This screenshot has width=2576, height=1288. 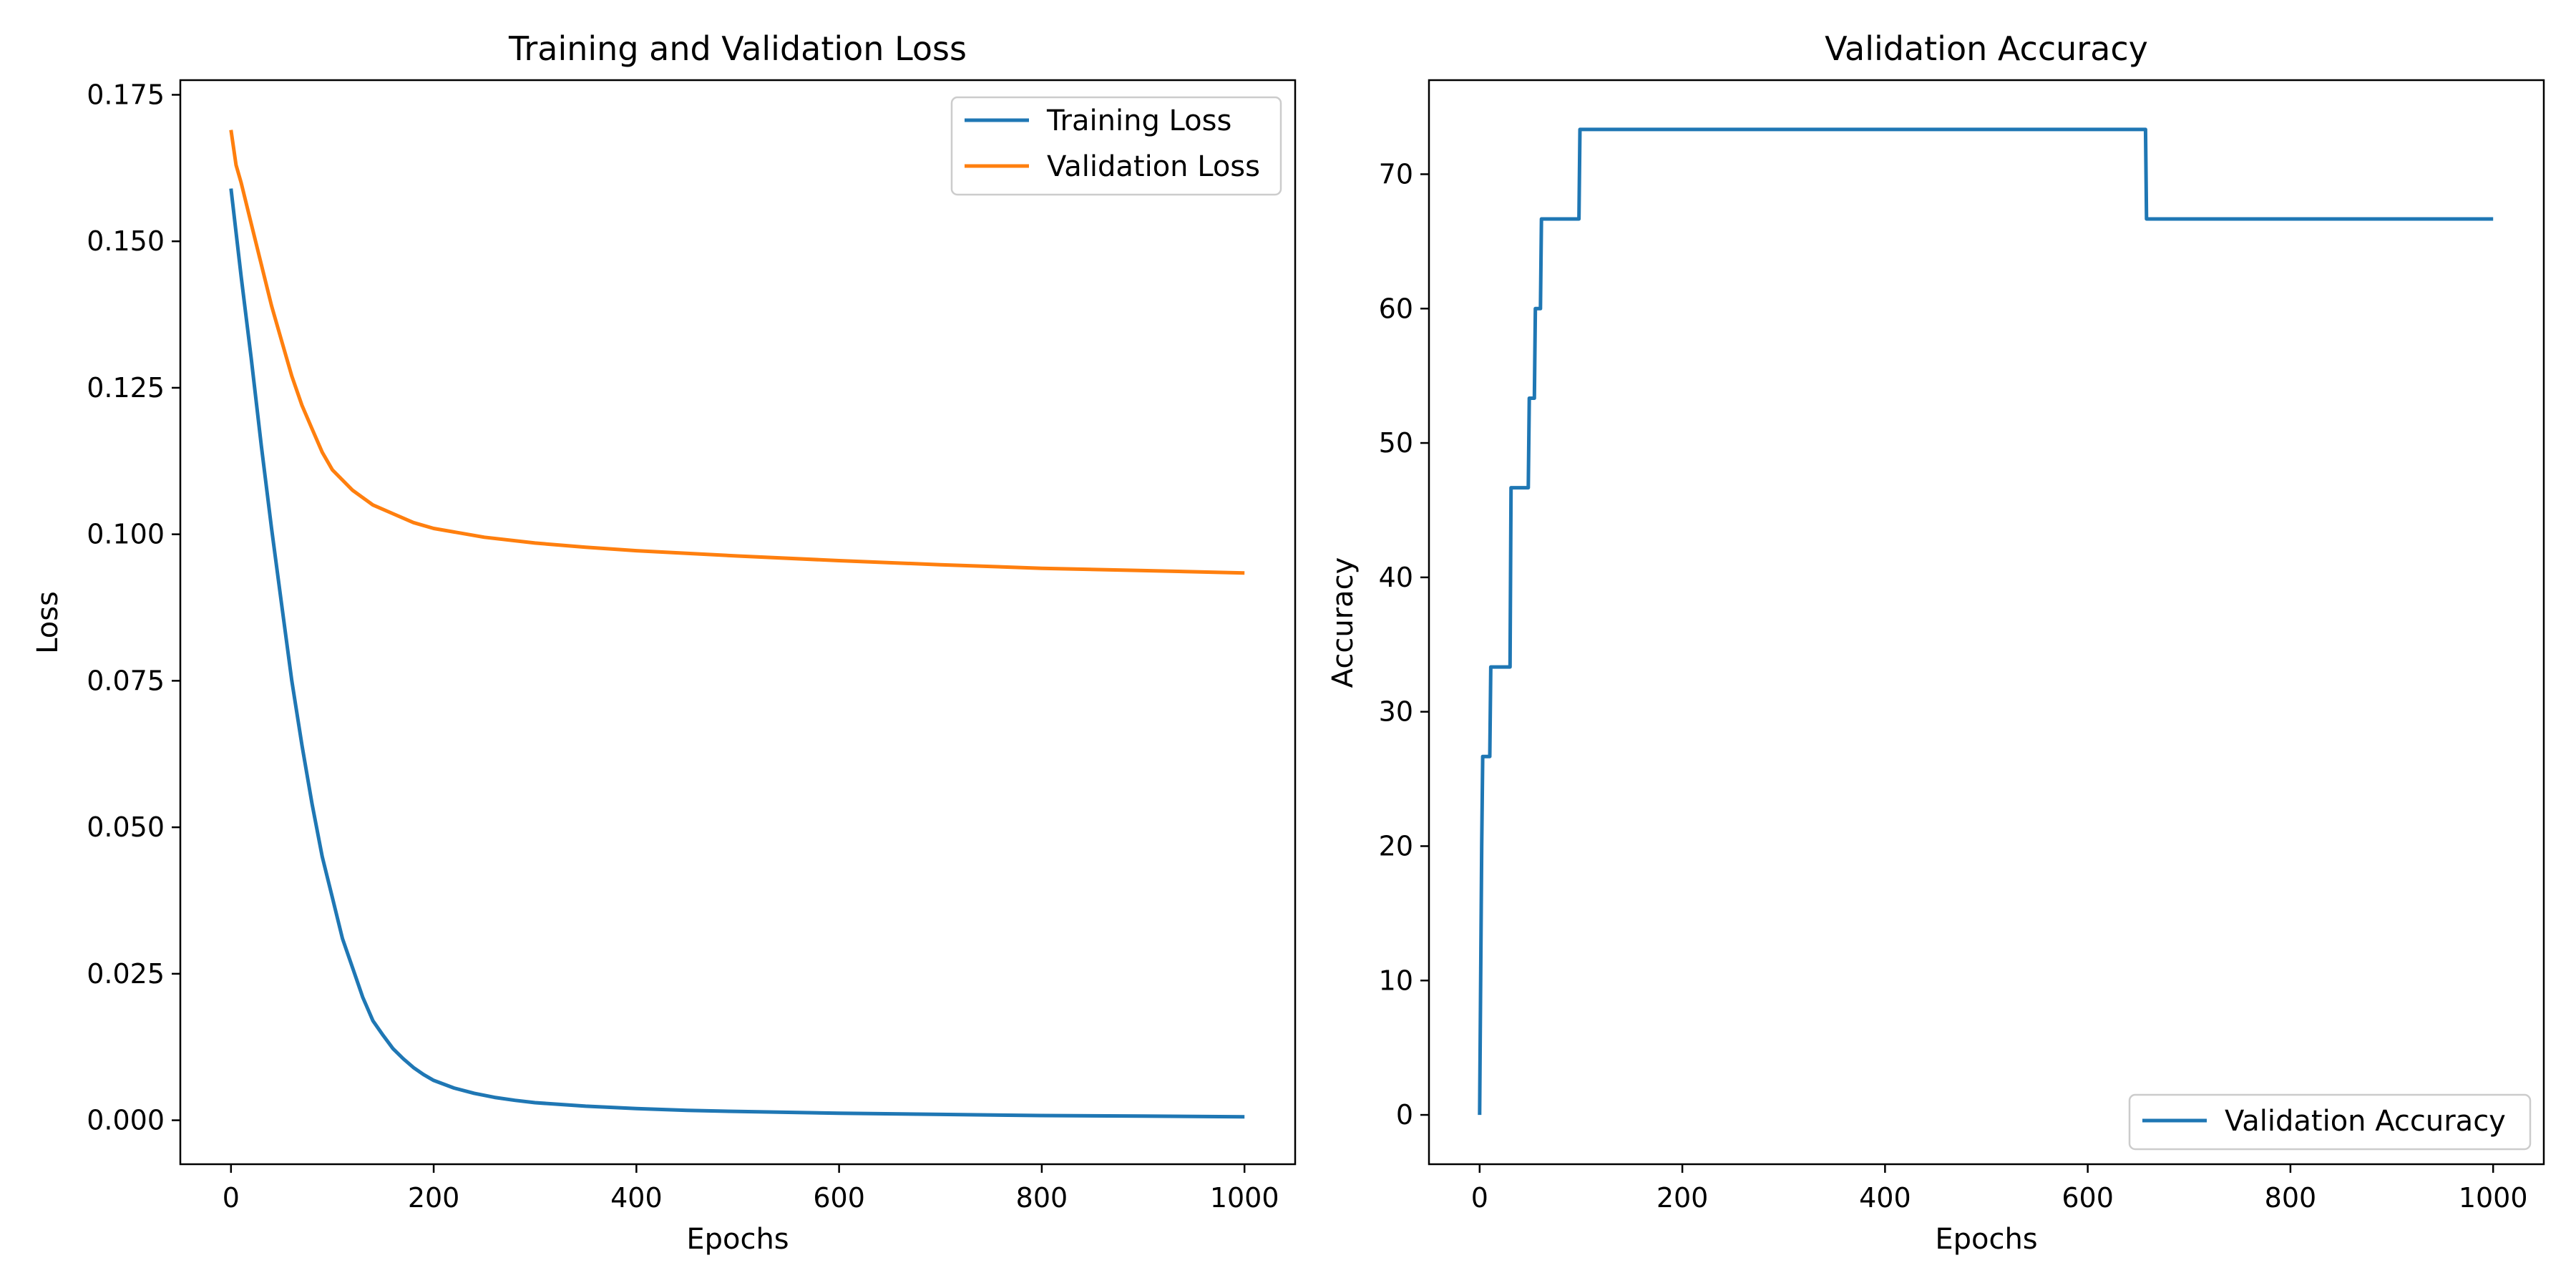 What do you see at coordinates (126, 827) in the screenshot?
I see `loss-y-tick-label: 0.050` at bounding box center [126, 827].